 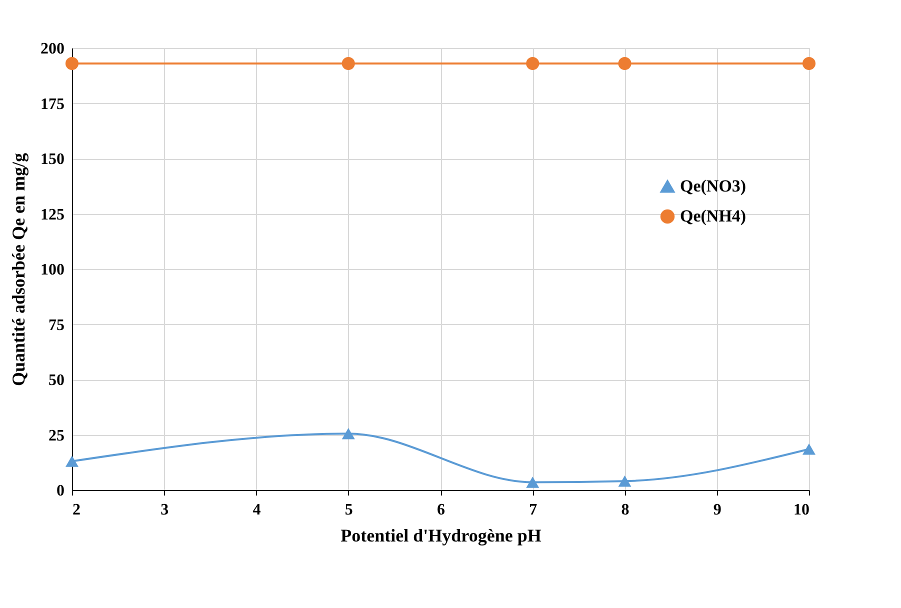 I want to click on x-tick-label: 5, so click(x=348, y=510).